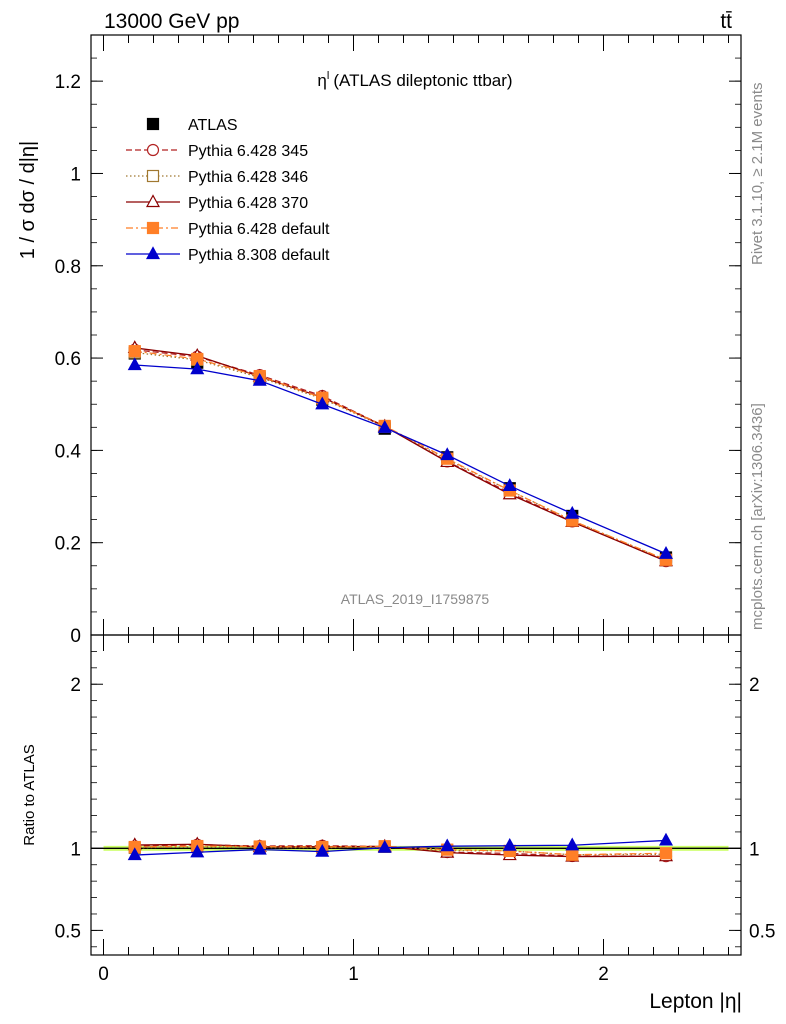 The width and height of the screenshot is (786, 1024). I want to click on legend-label: Pythia 6.428 default, so click(259, 229).